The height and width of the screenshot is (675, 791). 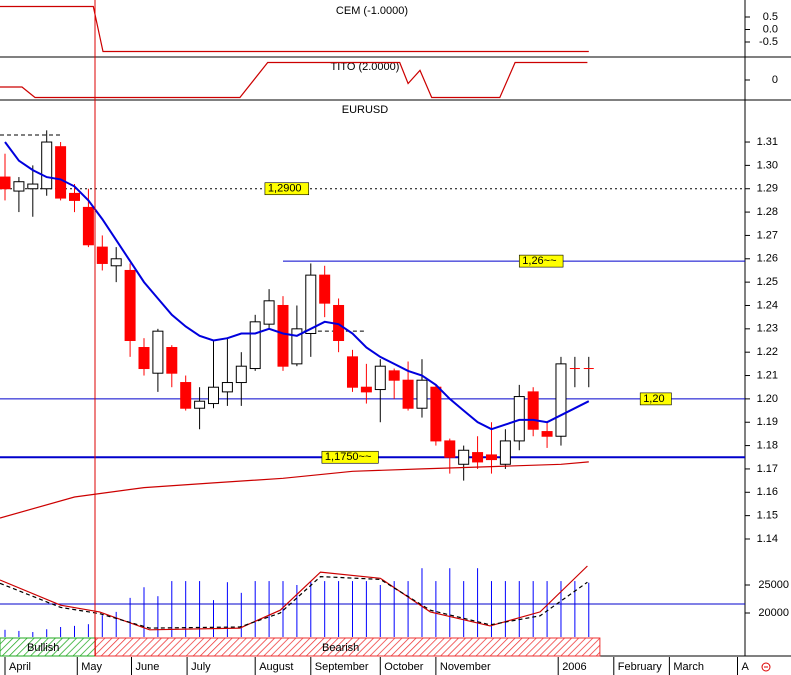 What do you see at coordinates (688, 667) in the screenshot?
I see `x-tick-label: March` at bounding box center [688, 667].